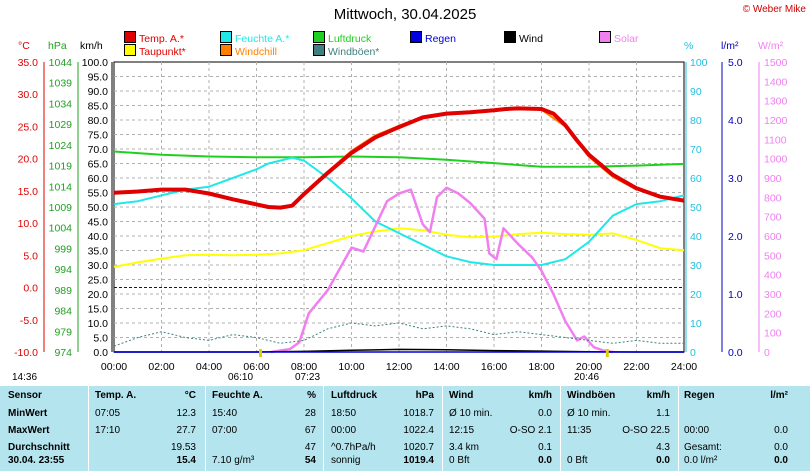 The width and height of the screenshot is (810, 471). I want to click on unit-rain: l/m², so click(730, 46).